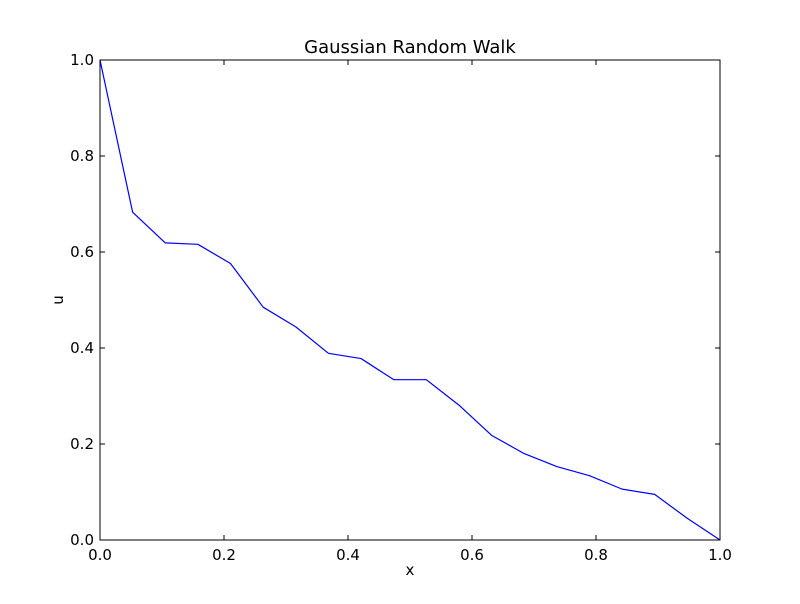 This screenshot has width=800, height=604. I want to click on y-tick-label: 1.0, so click(82, 60).